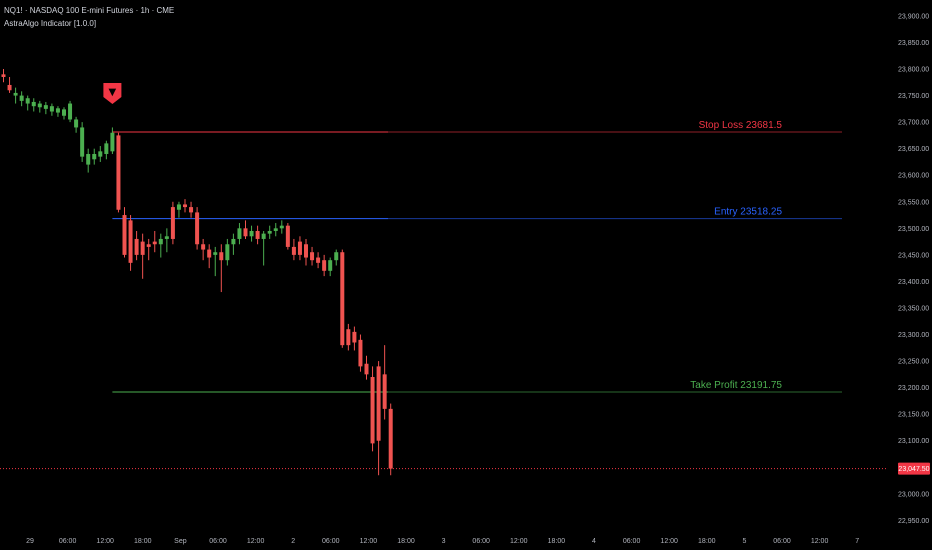 This screenshot has width=932, height=550. Describe the element at coordinates (913, 388) in the screenshot. I see `price-tick-label: 23,200.00` at that location.